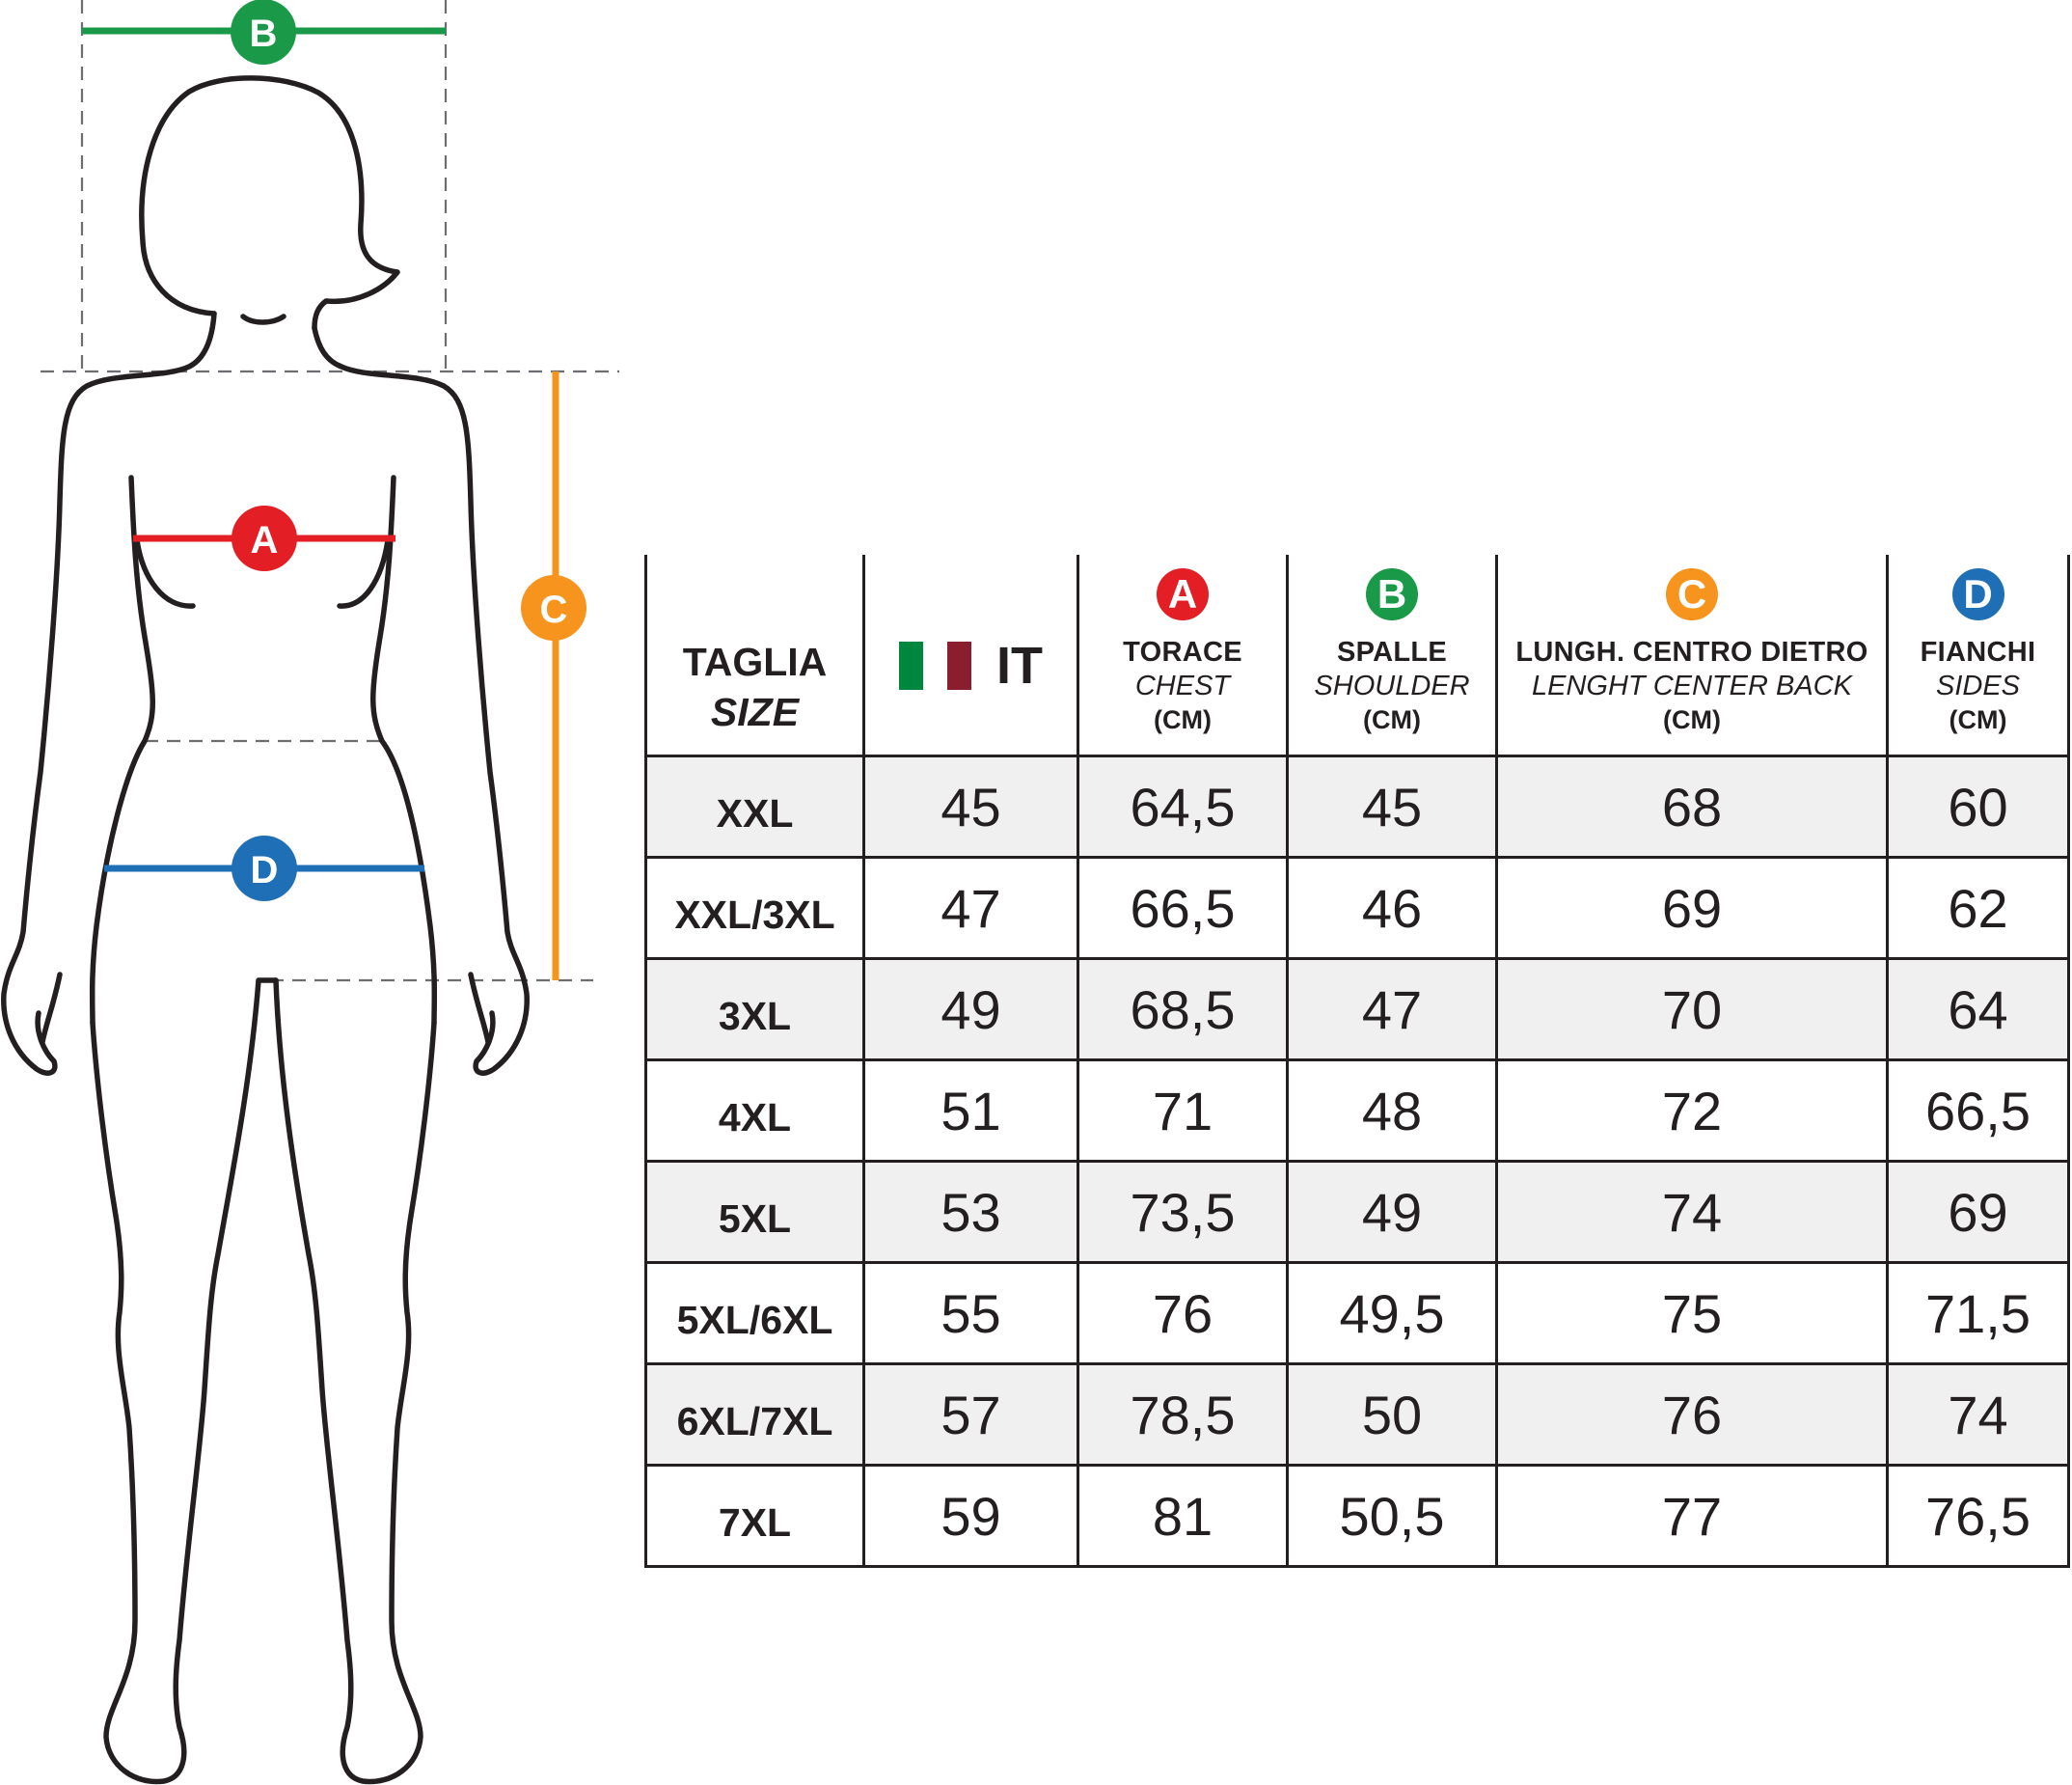 The image size is (2072, 1785). Describe the element at coordinates (753, 908) in the screenshot. I see `cell-size: XXL/3XL` at that location.